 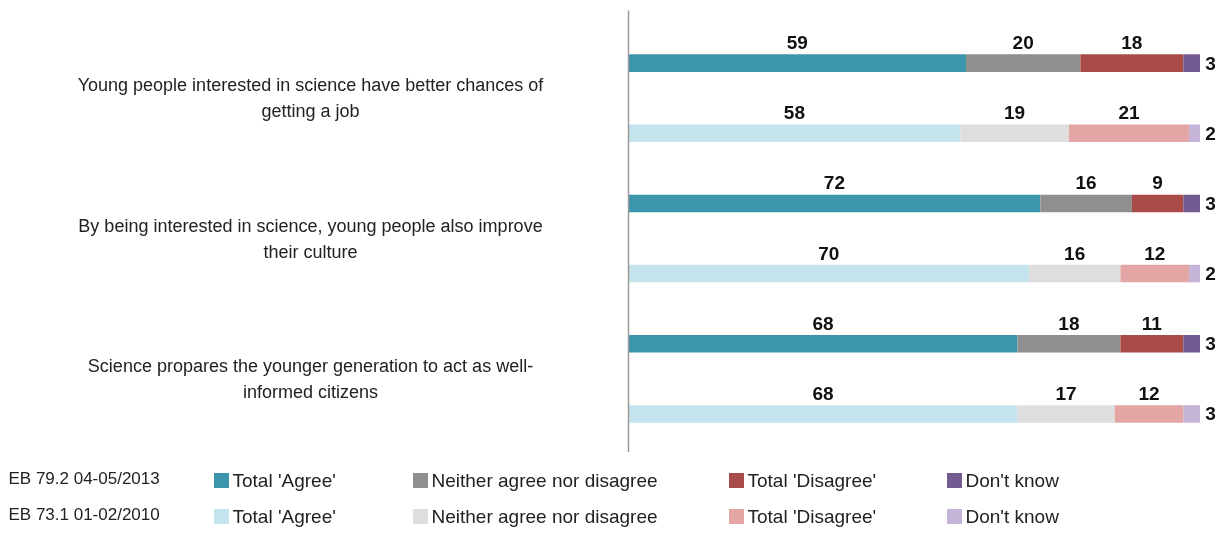 What do you see at coordinates (829, 253) in the screenshot?
I see `data-label: 70` at bounding box center [829, 253].